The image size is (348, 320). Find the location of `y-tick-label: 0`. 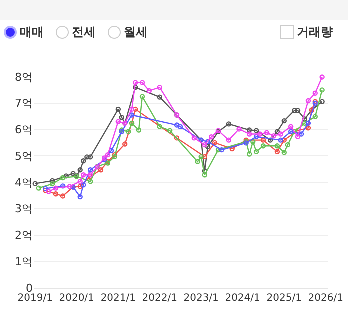

y-tick-label: 0 is located at coordinates (29, 288).